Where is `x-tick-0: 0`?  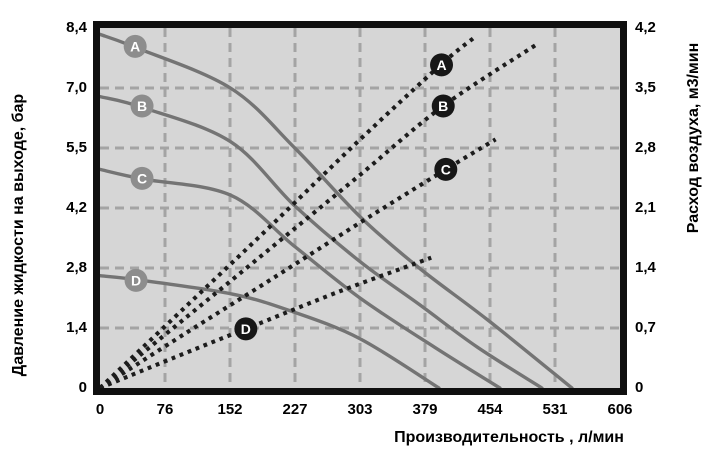 x-tick-0: 0 is located at coordinates (100, 409).